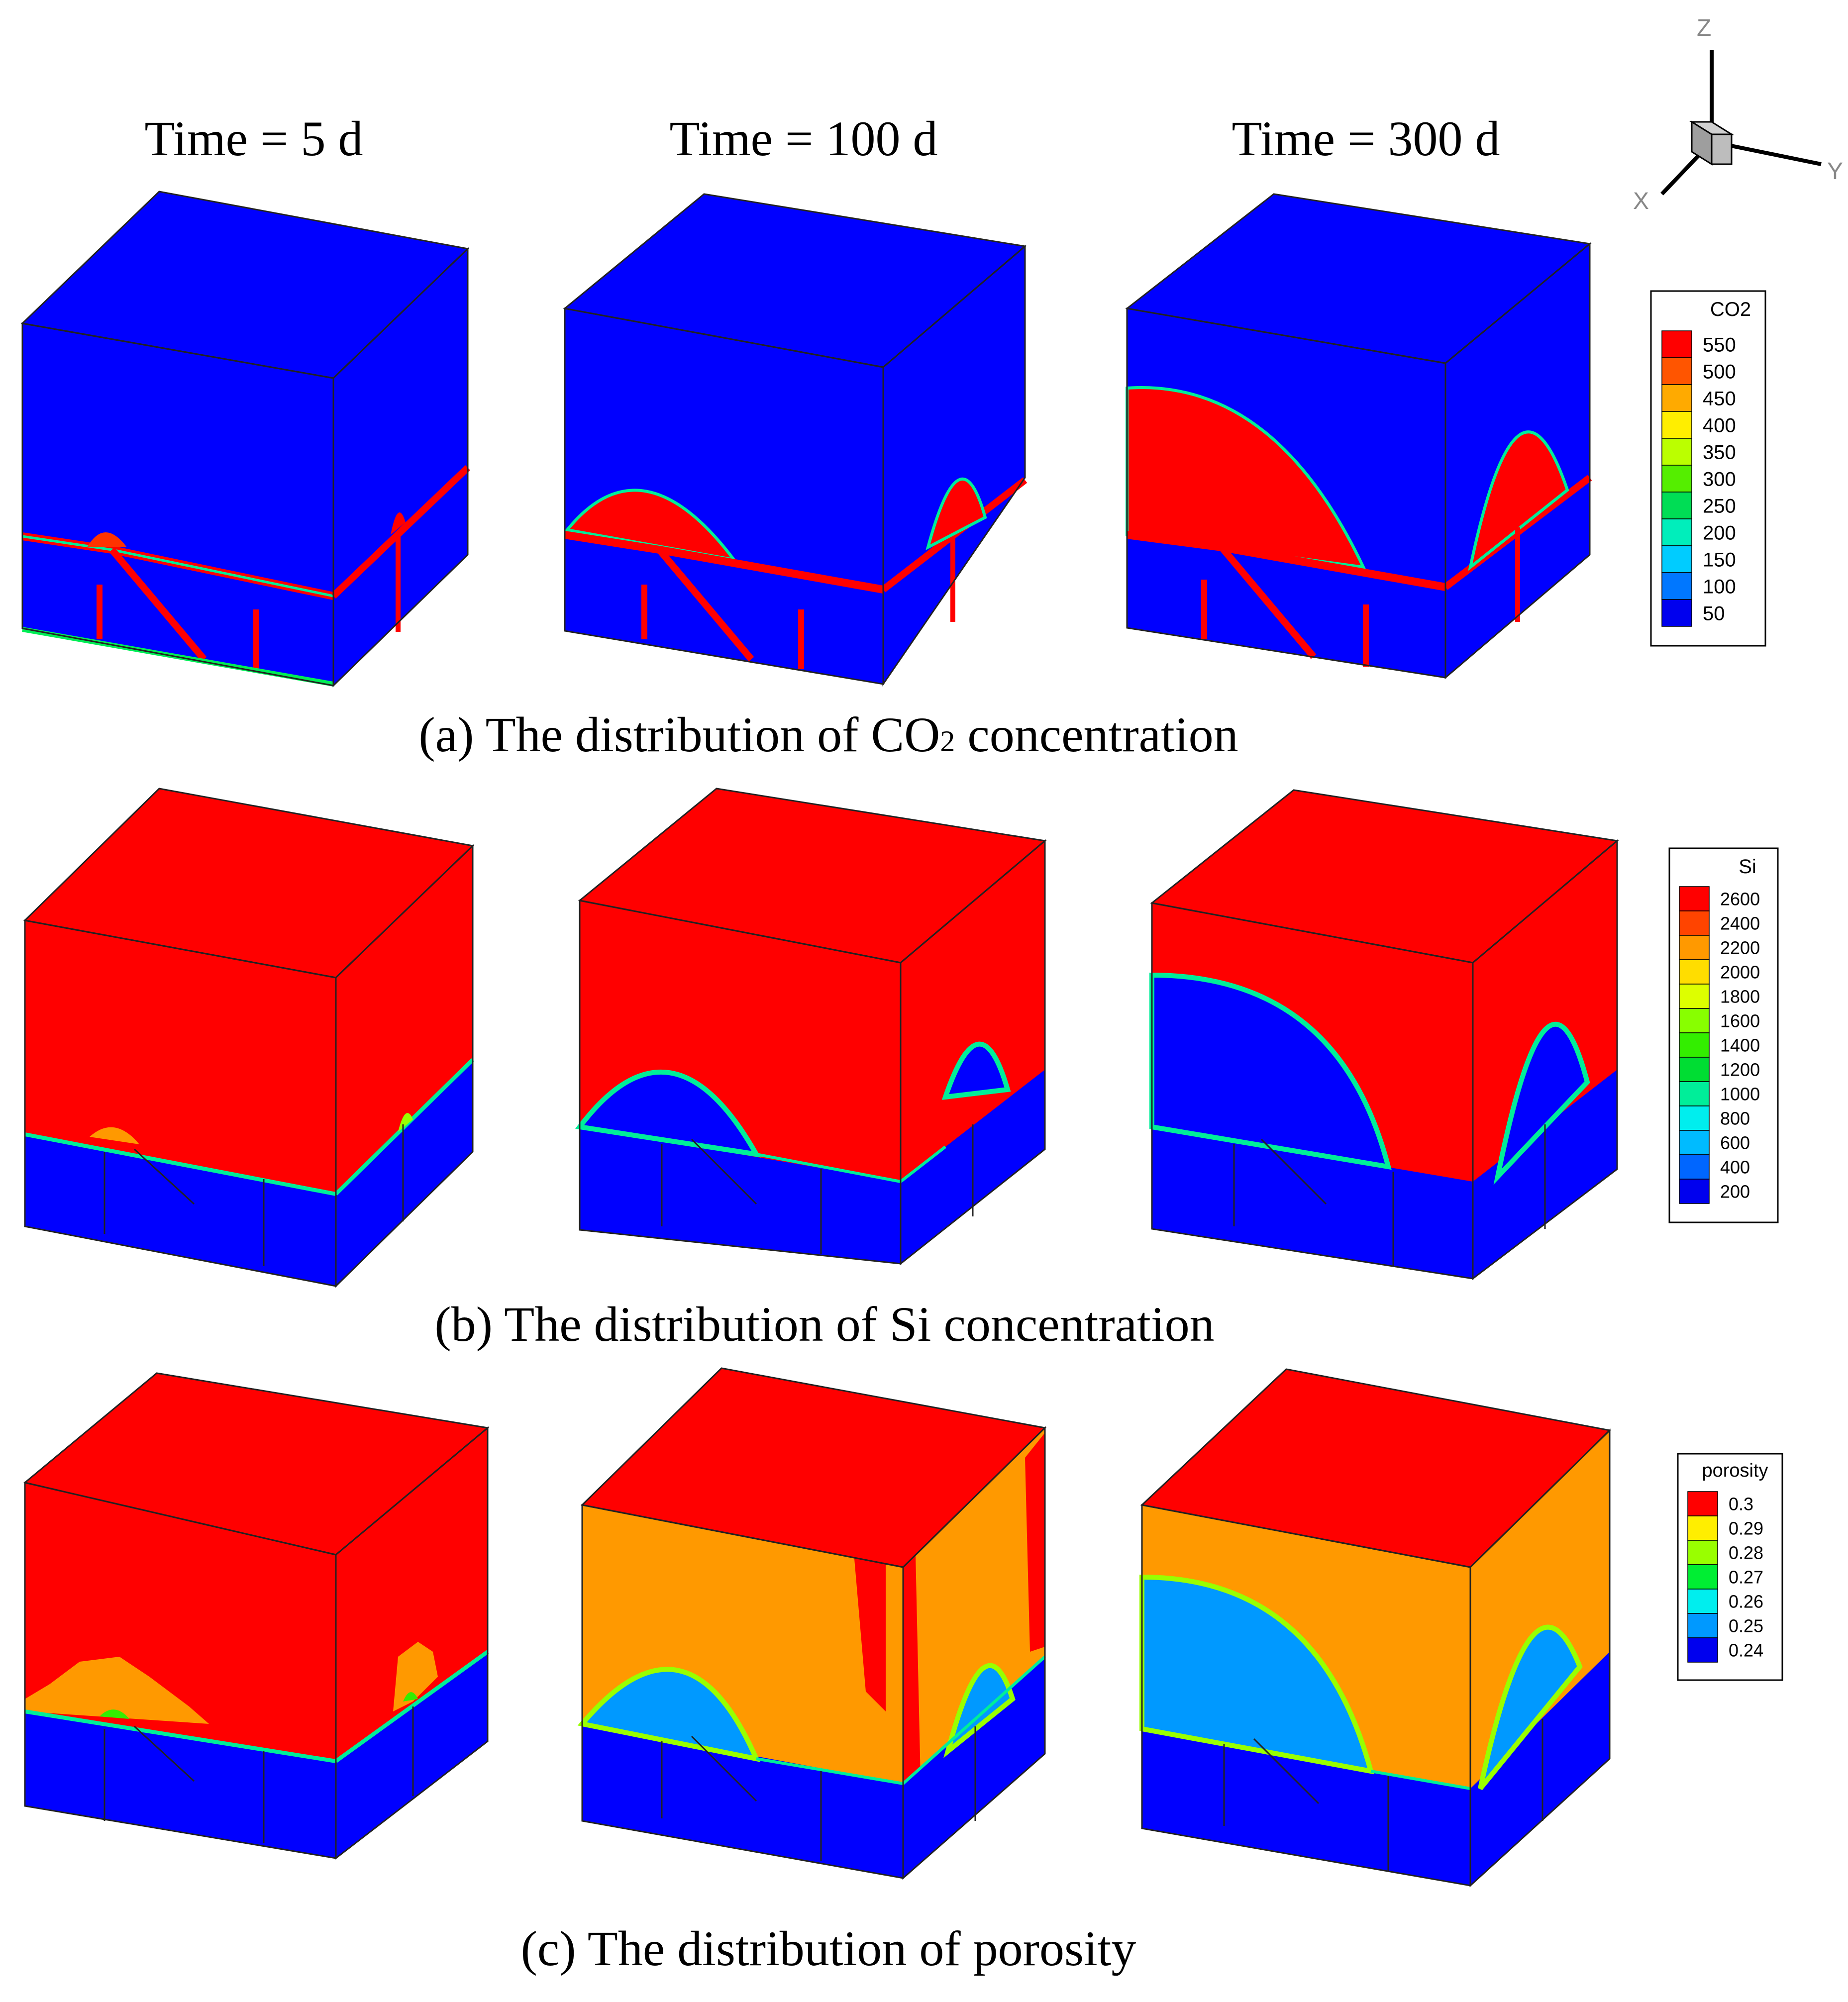 The image size is (1848, 2002). What do you see at coordinates (1740, 947) in the screenshot?
I see `legend-si-level: 2200` at bounding box center [1740, 947].